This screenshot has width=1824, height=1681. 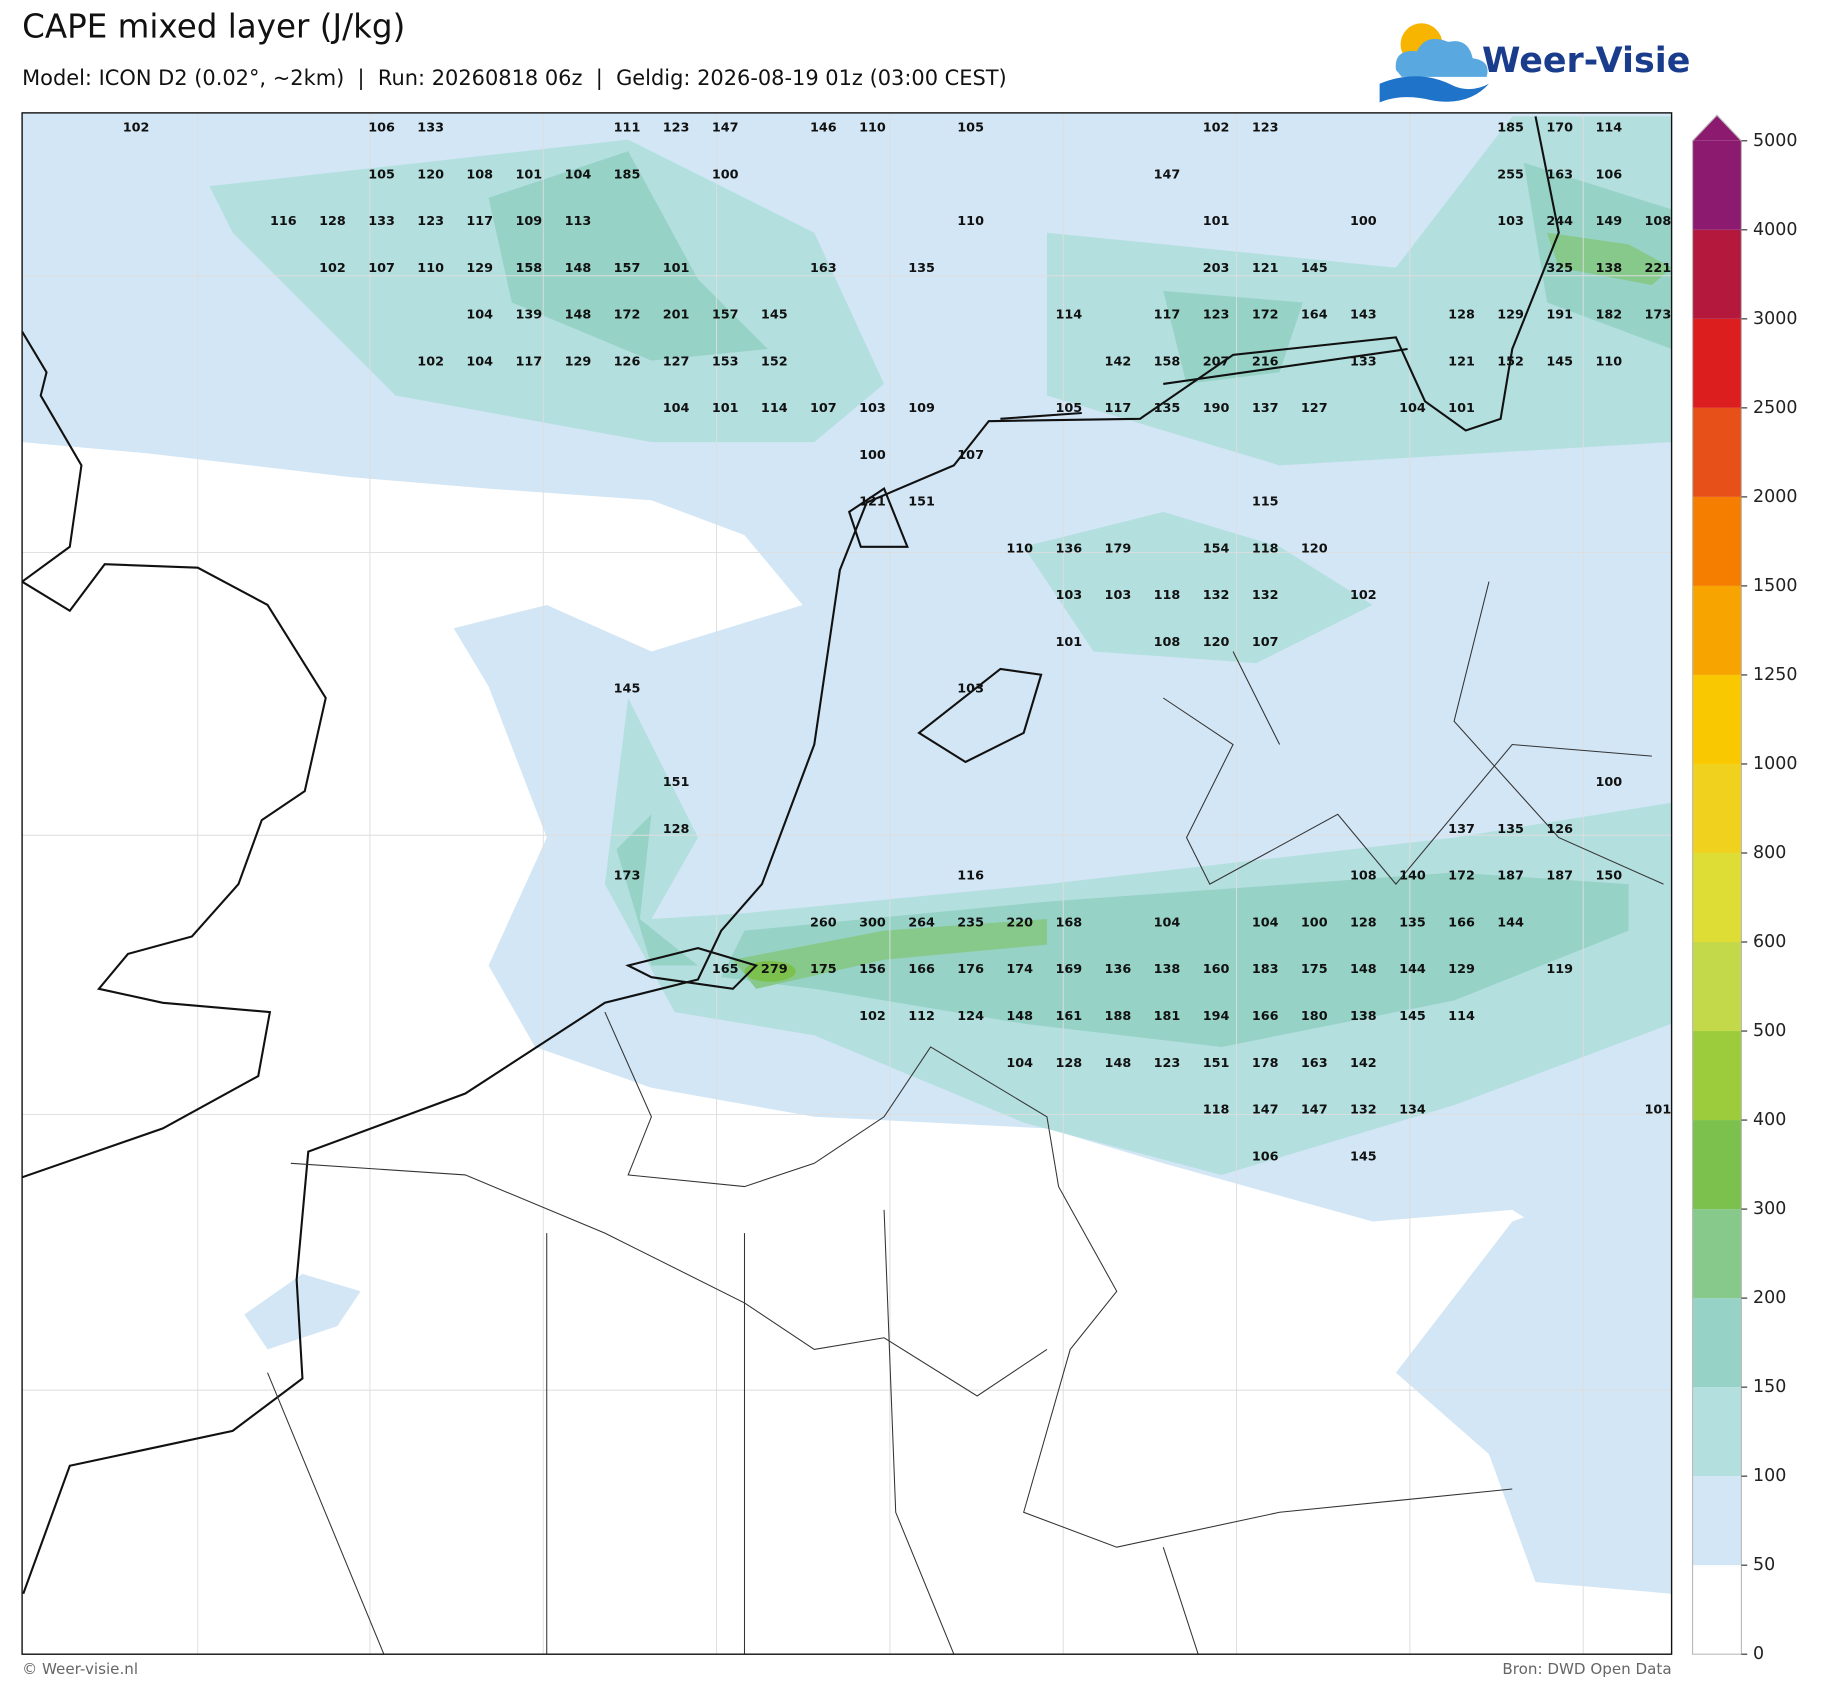 I want to click on cape-value: 127, so click(x=1314, y=408).